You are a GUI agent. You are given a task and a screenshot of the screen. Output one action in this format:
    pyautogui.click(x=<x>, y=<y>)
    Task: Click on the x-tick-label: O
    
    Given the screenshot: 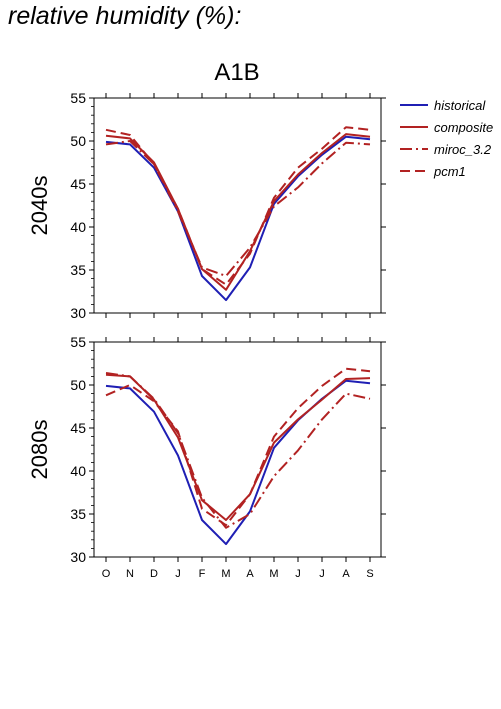 What is the action you would take?
    pyautogui.click(x=106, y=574)
    